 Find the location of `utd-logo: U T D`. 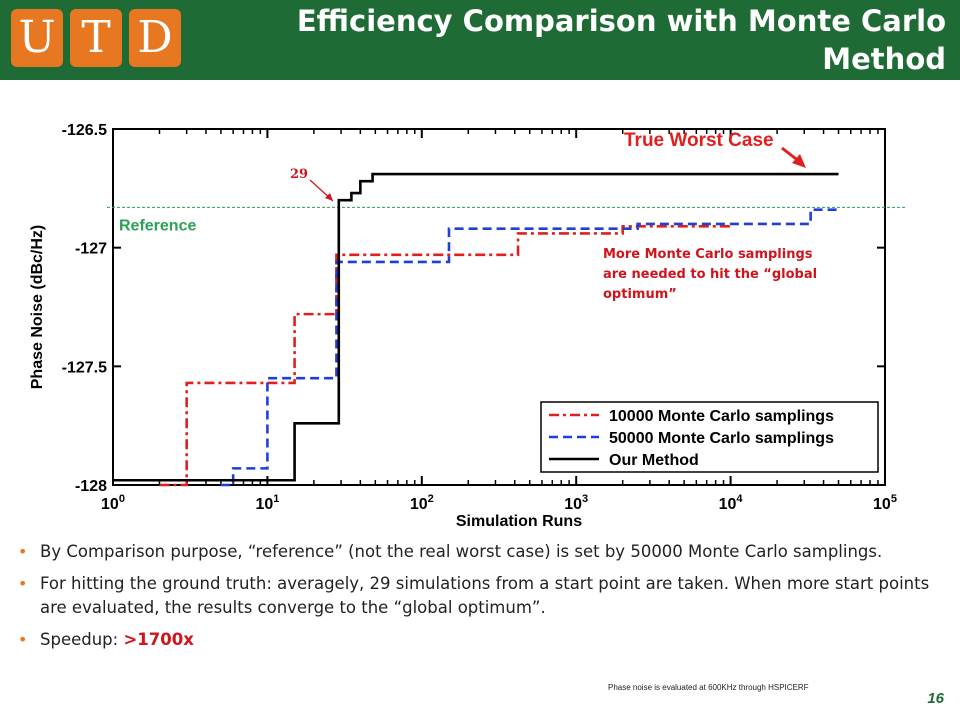

utd-logo: U T D is located at coordinates (99, 38).